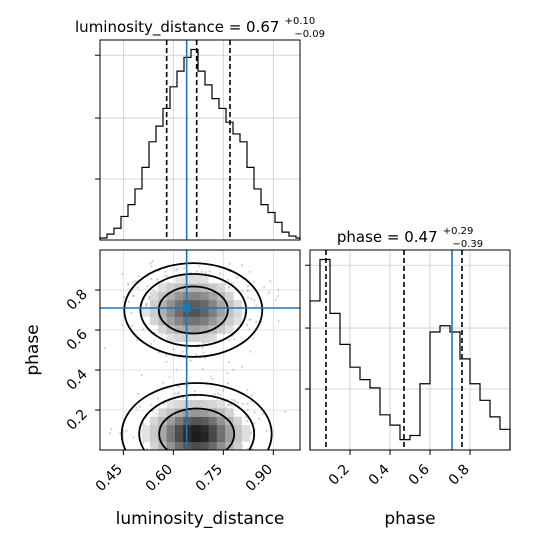 The image size is (550, 550). What do you see at coordinates (410, 350) in the screenshot?
I see `phase-histogram-frame` at bounding box center [410, 350].